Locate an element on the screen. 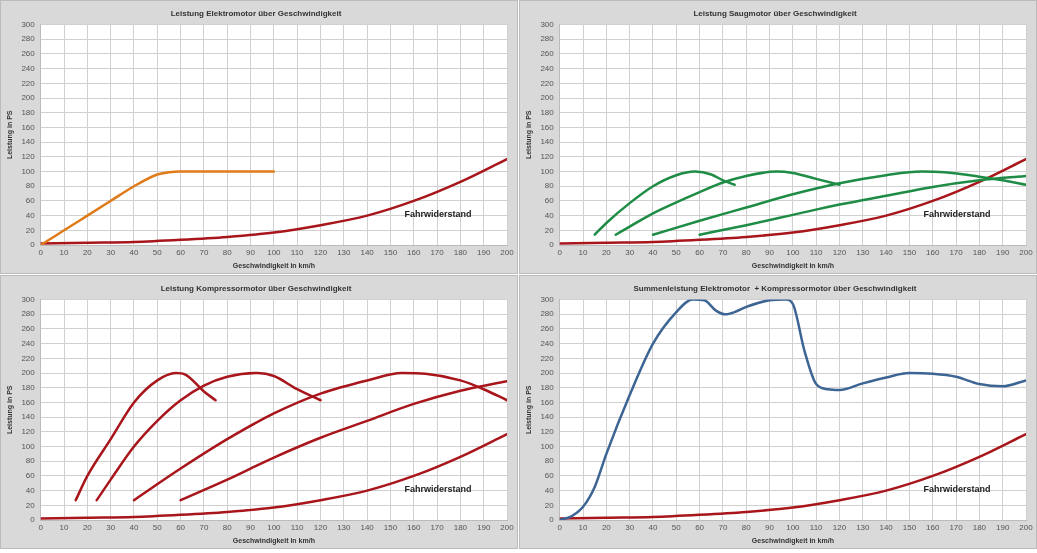  chart-title: Summenleistung Elektromotor + Kompressormotor über Geschwindigkeit is located at coordinates (775, 288).